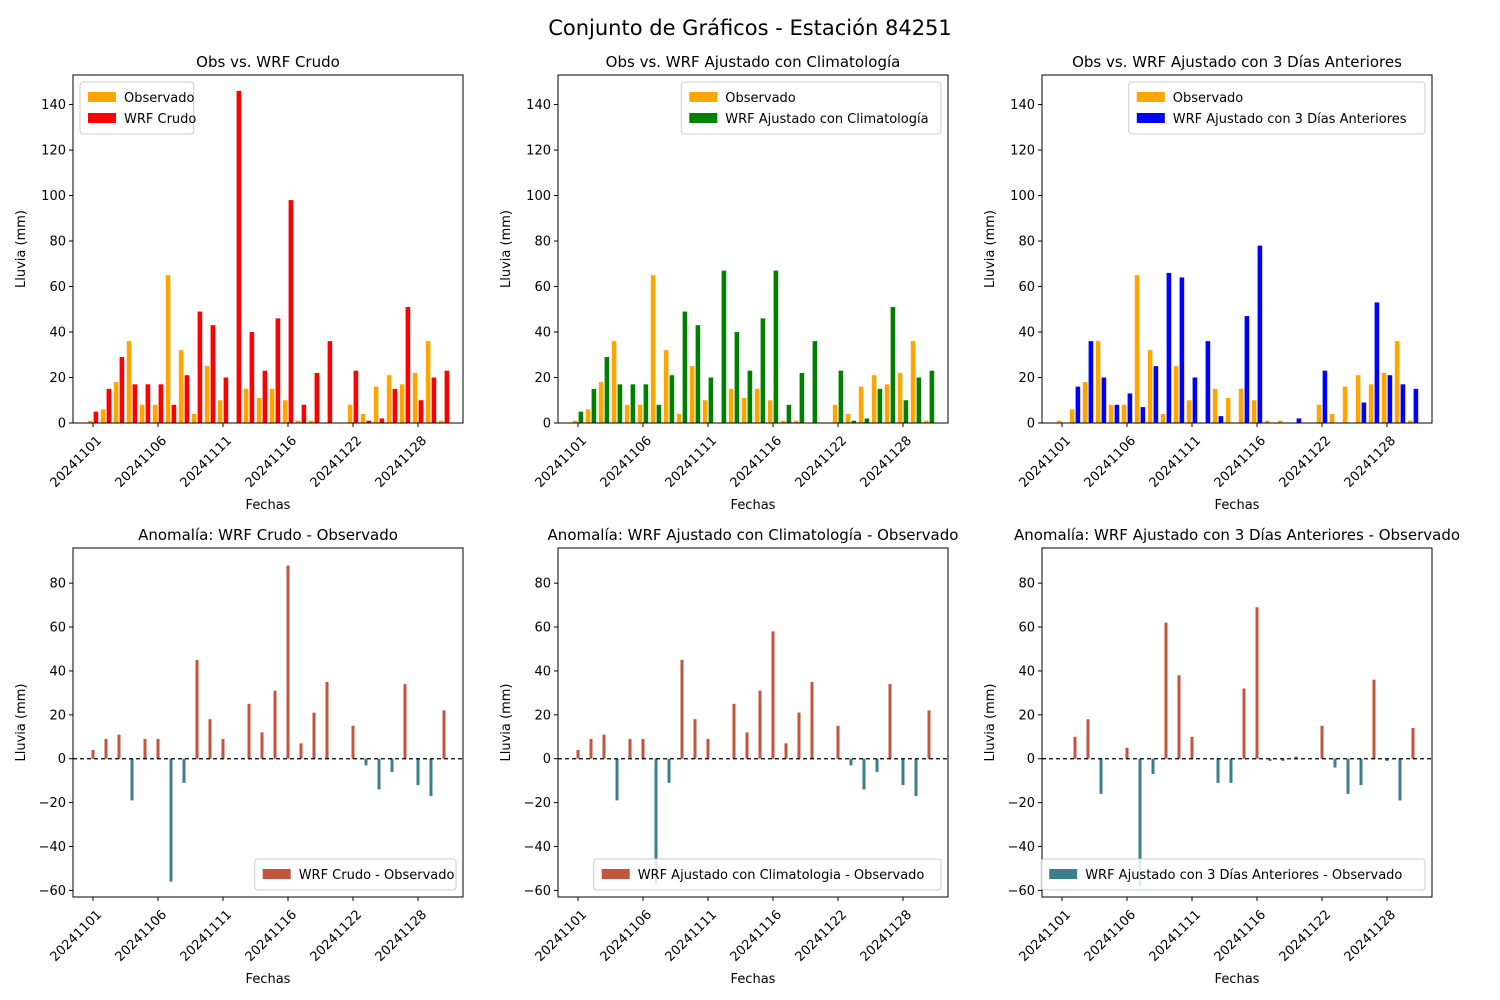 The image size is (1500, 1000). I want to click on y-tick-label: 120, so click(538, 151).